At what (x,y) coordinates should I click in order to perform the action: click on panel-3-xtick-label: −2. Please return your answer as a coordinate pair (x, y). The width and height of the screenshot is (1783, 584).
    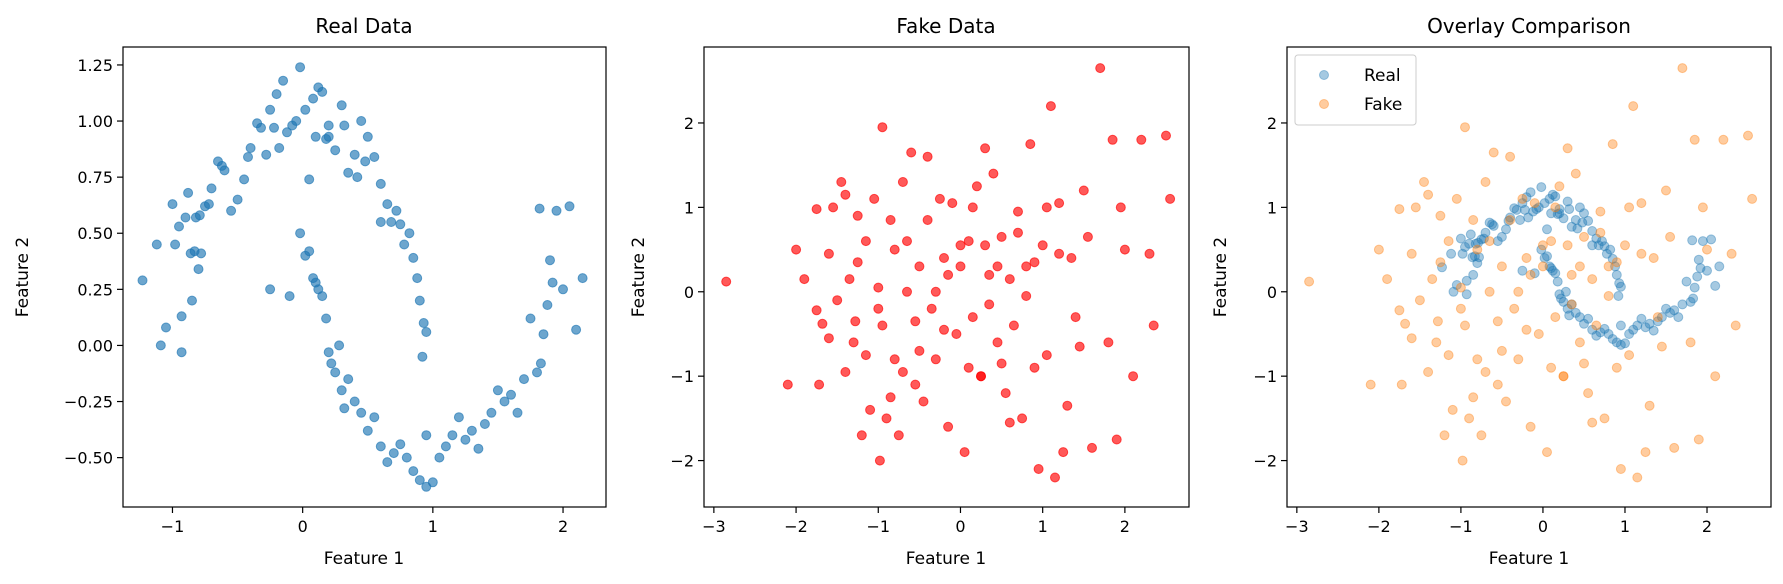
    Looking at the image, I should click on (1379, 526).